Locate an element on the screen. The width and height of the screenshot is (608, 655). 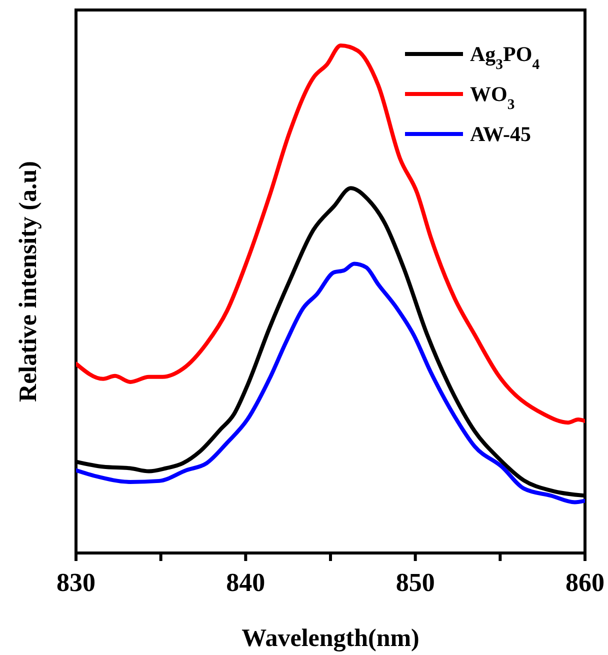
legend-label: Ag$_{3}$PO$_{4}$ is located at coordinates (505, 57).